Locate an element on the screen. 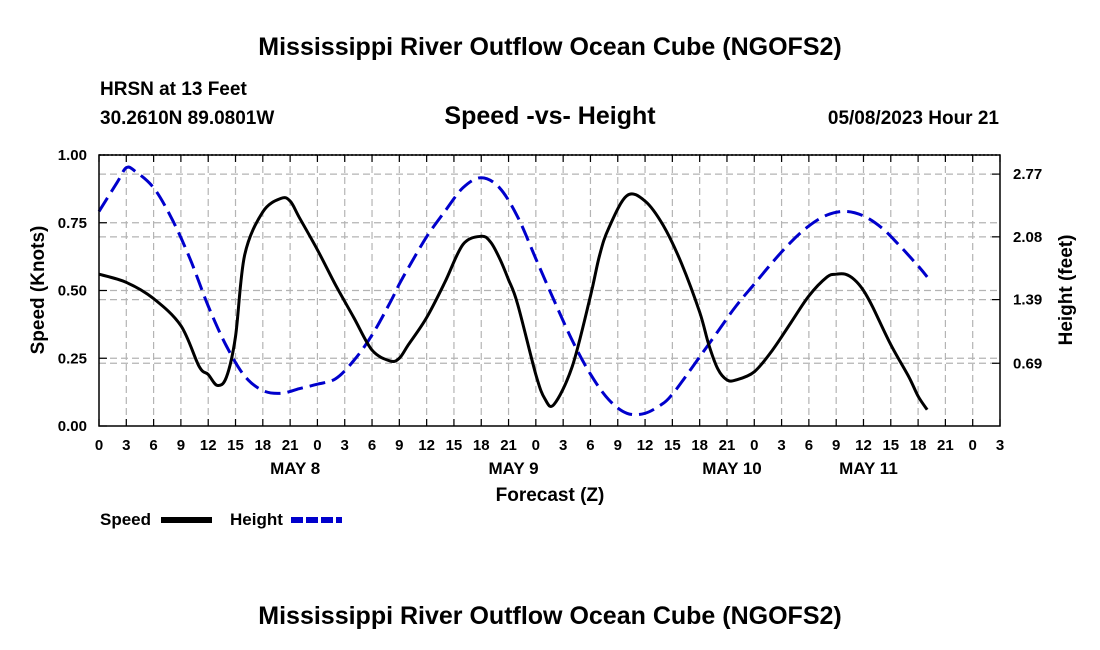  y-left-tick-label: 0.50 is located at coordinates (72, 291).